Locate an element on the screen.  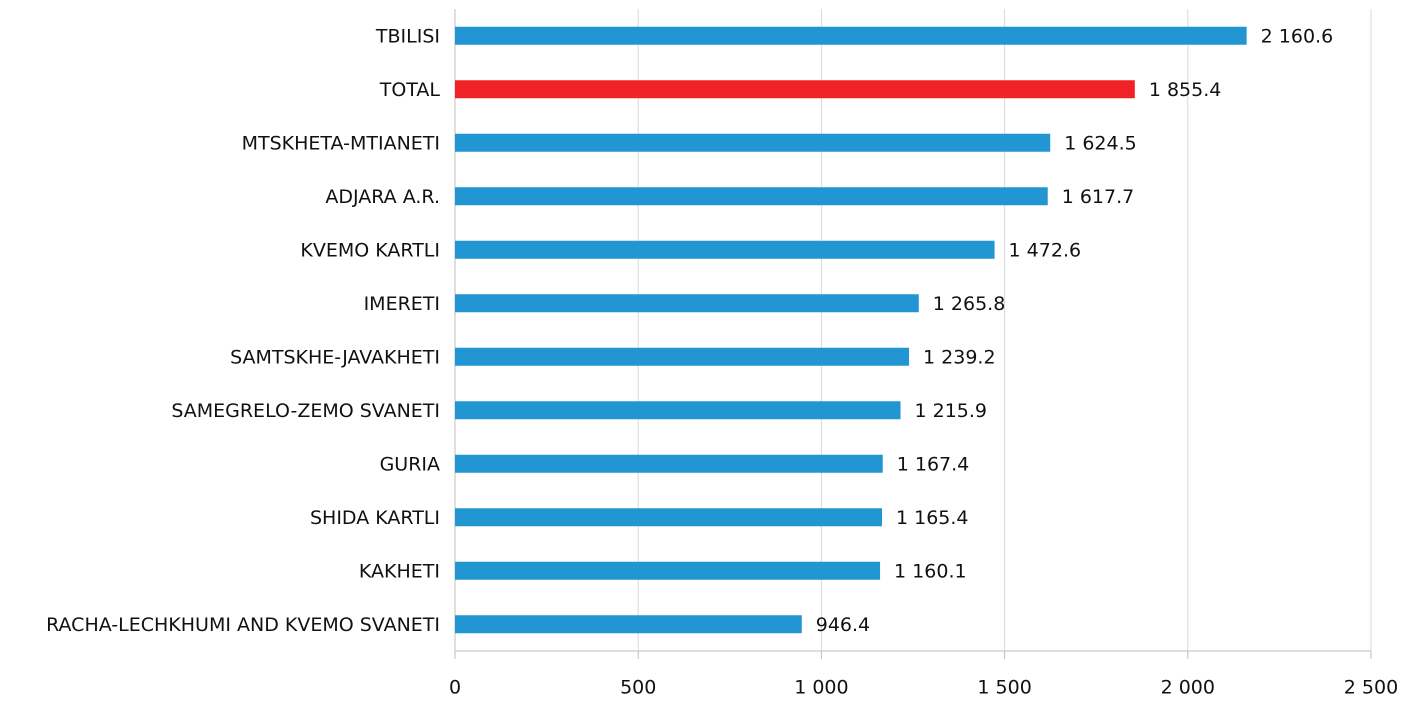
x-tick-label: 0 is located at coordinates (455, 688).